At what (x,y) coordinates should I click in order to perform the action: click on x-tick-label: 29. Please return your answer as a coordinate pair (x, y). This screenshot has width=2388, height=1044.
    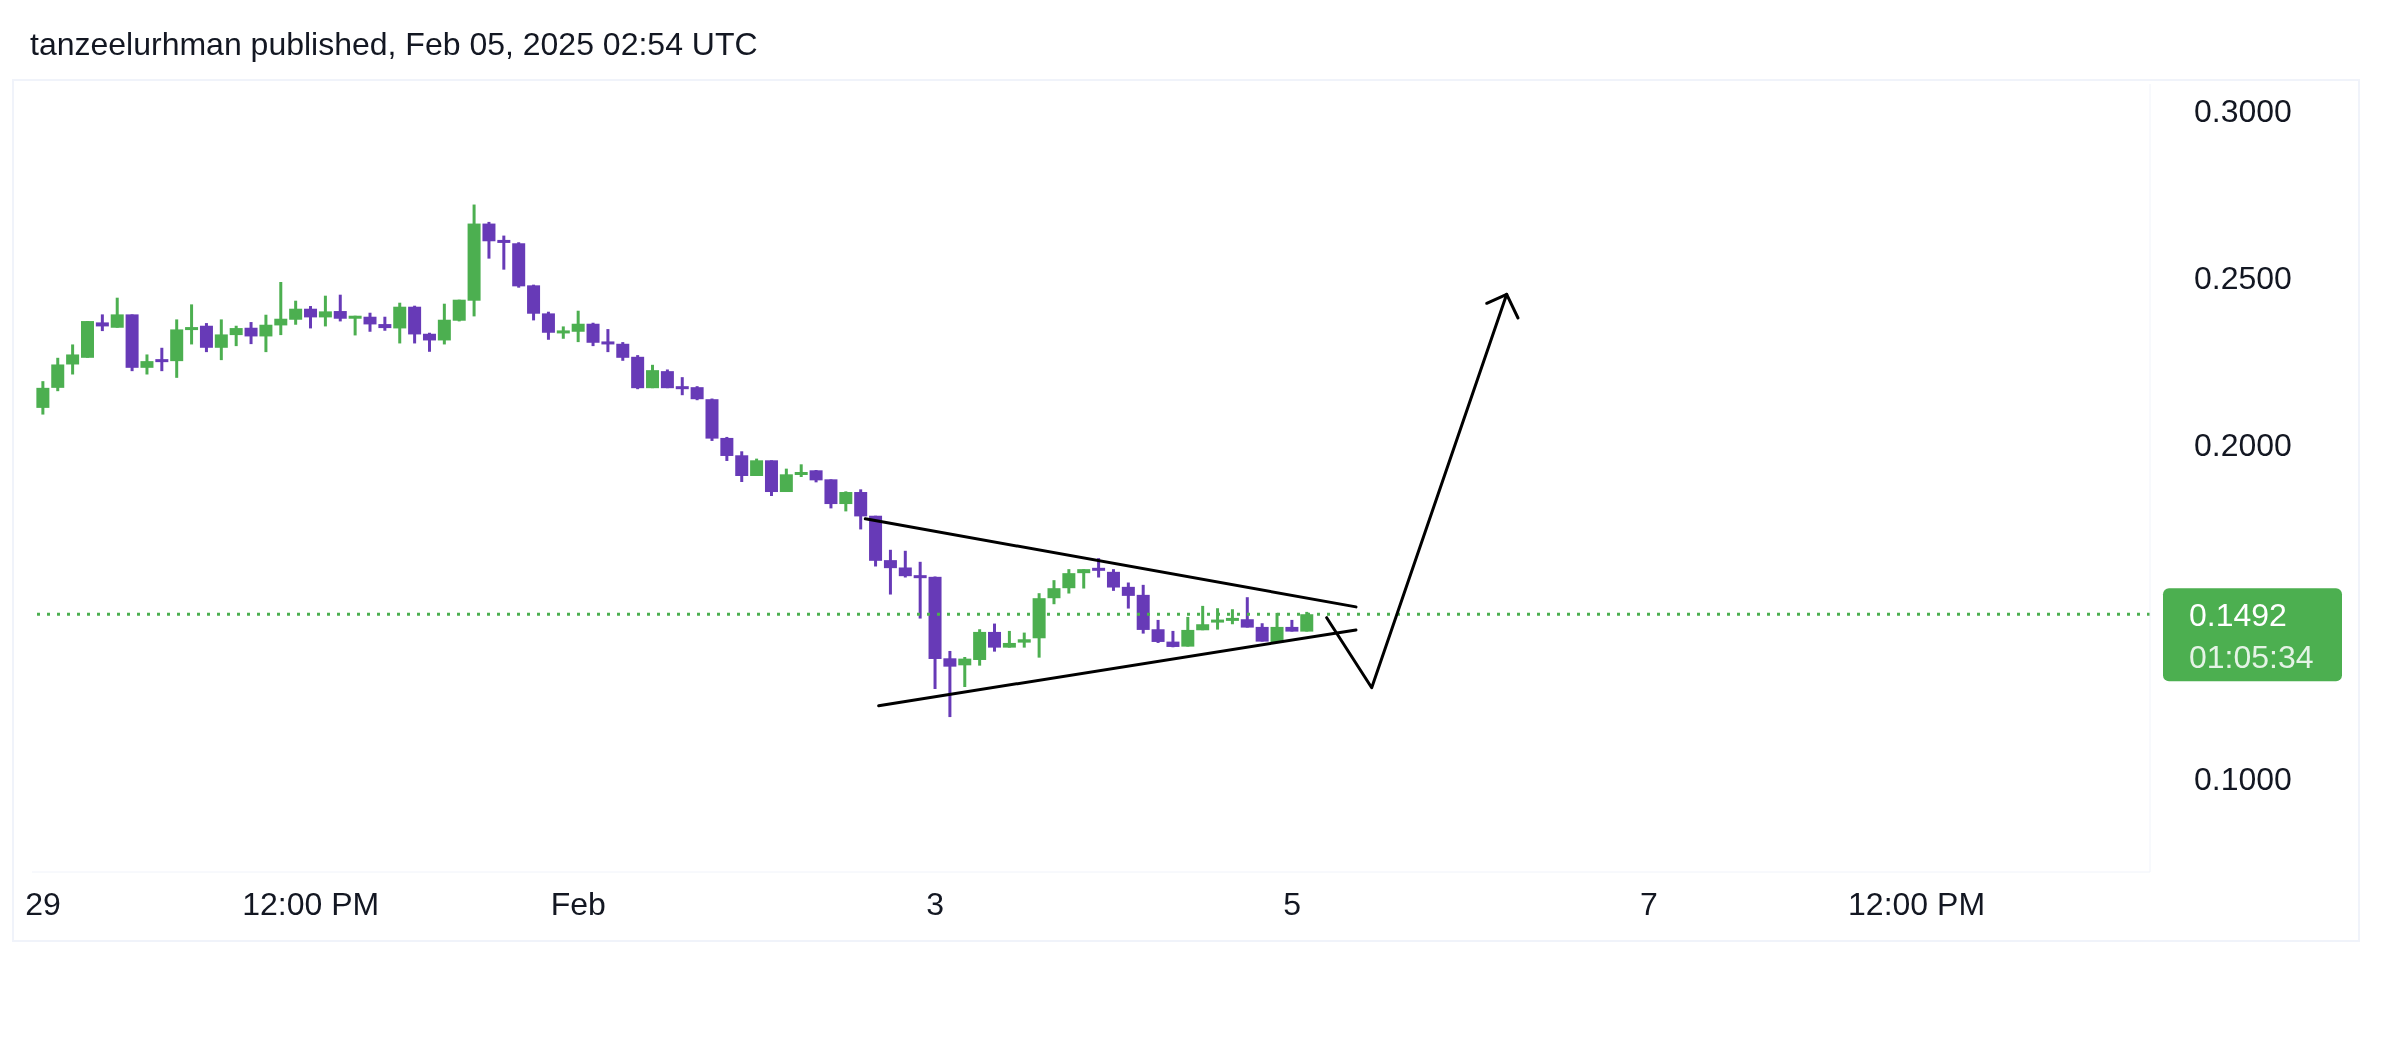
    Looking at the image, I should click on (43, 903).